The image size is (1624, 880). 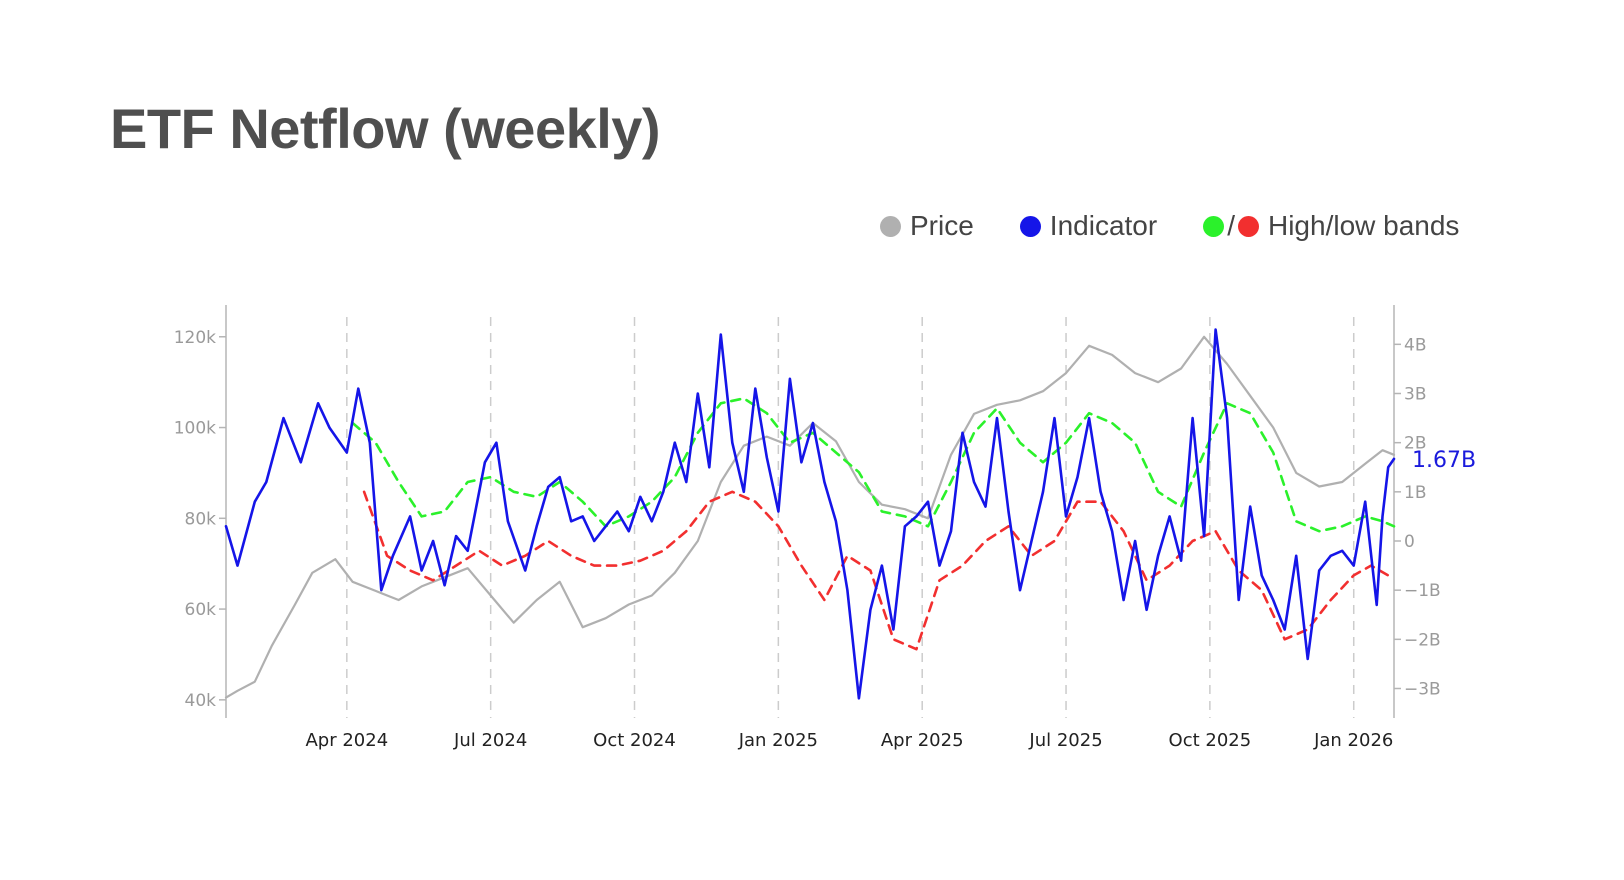 I want to click on low-band-dot-icon, so click(x=1248, y=226).